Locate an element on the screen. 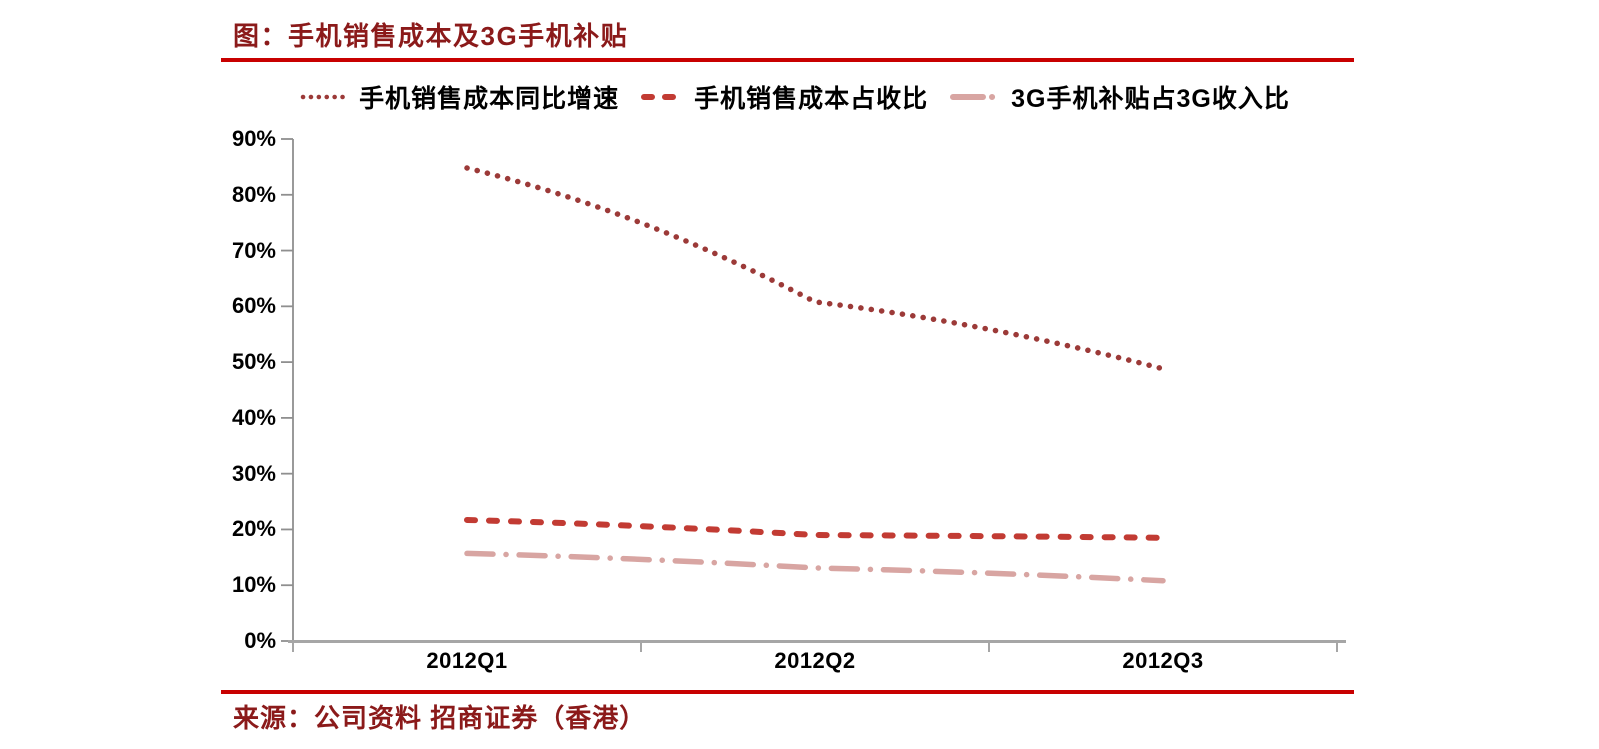 The width and height of the screenshot is (1599, 749). y-axis-label: 60% is located at coordinates (253, 306).